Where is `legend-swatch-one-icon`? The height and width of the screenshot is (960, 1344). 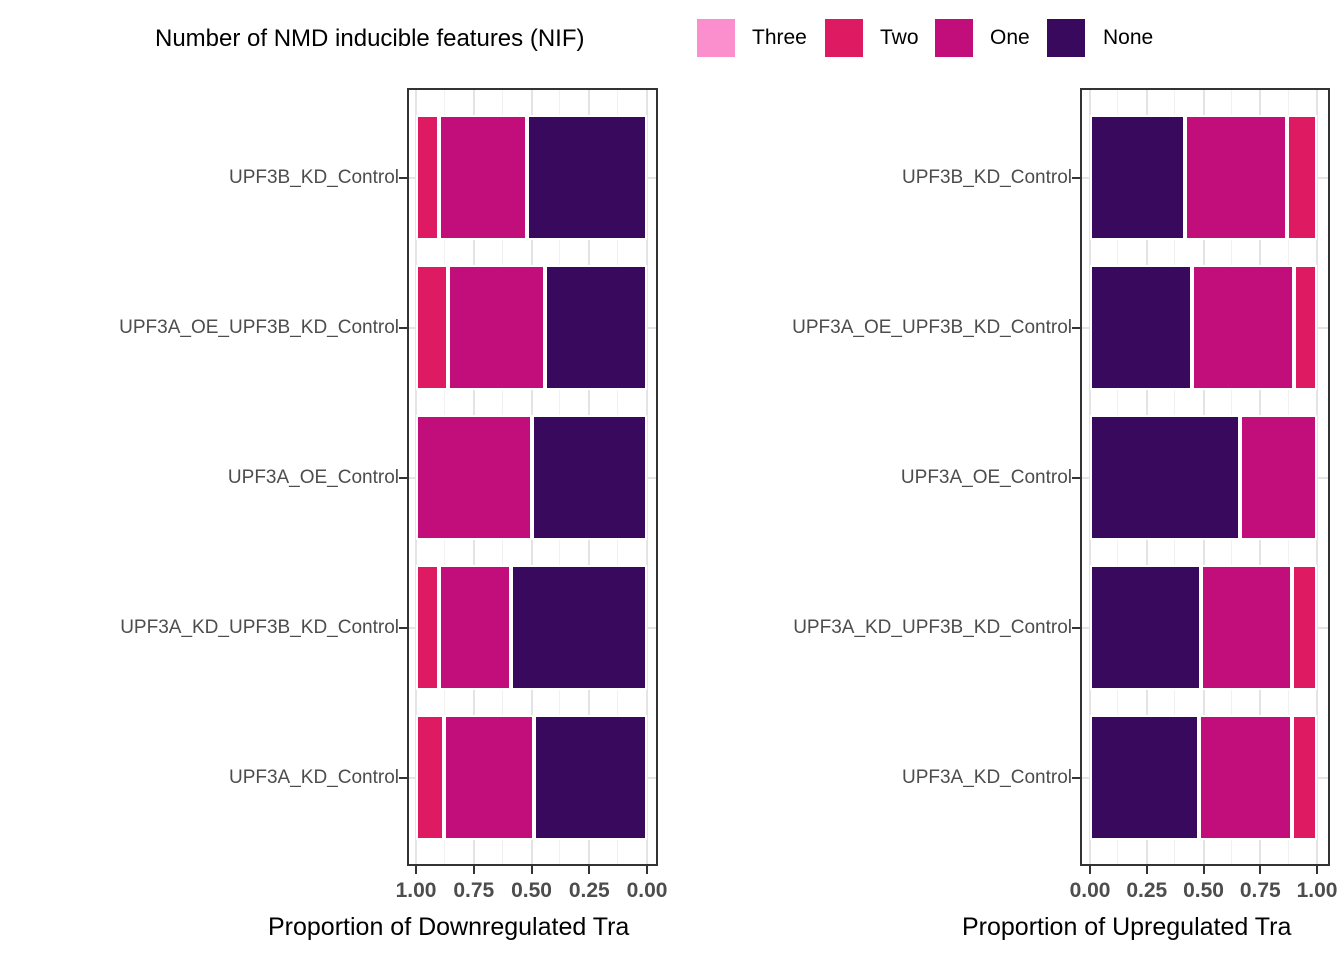 legend-swatch-one-icon is located at coordinates (954, 38).